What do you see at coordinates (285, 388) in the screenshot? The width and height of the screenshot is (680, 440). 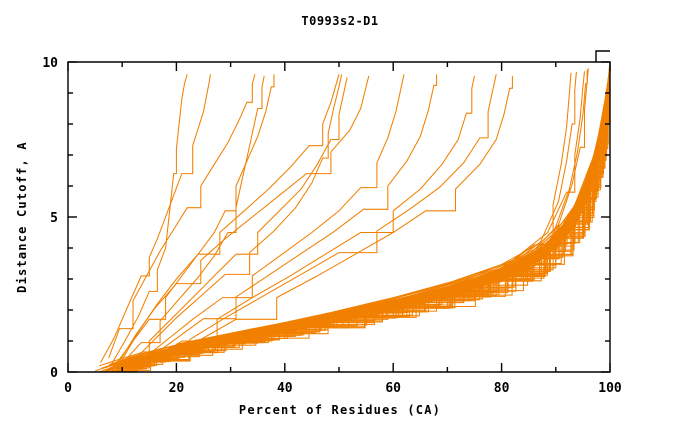 I see `x-tick-label: 40` at bounding box center [285, 388].